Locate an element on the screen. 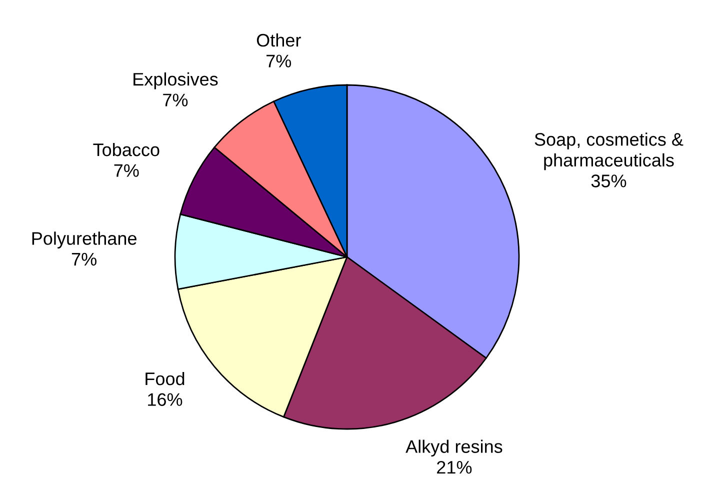  slice-label: Food is located at coordinates (165, 379).